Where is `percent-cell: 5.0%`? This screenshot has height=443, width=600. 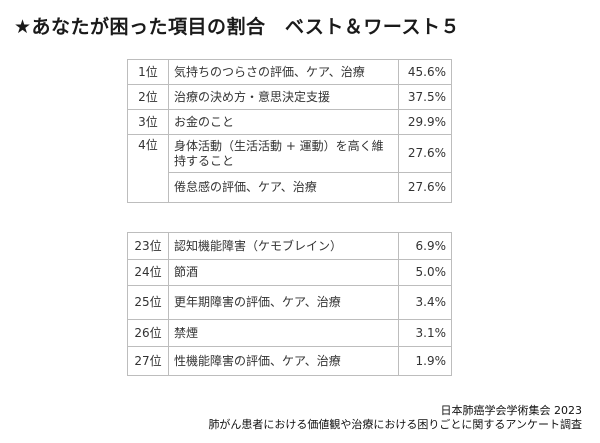
percent-cell: 5.0% is located at coordinates (425, 272).